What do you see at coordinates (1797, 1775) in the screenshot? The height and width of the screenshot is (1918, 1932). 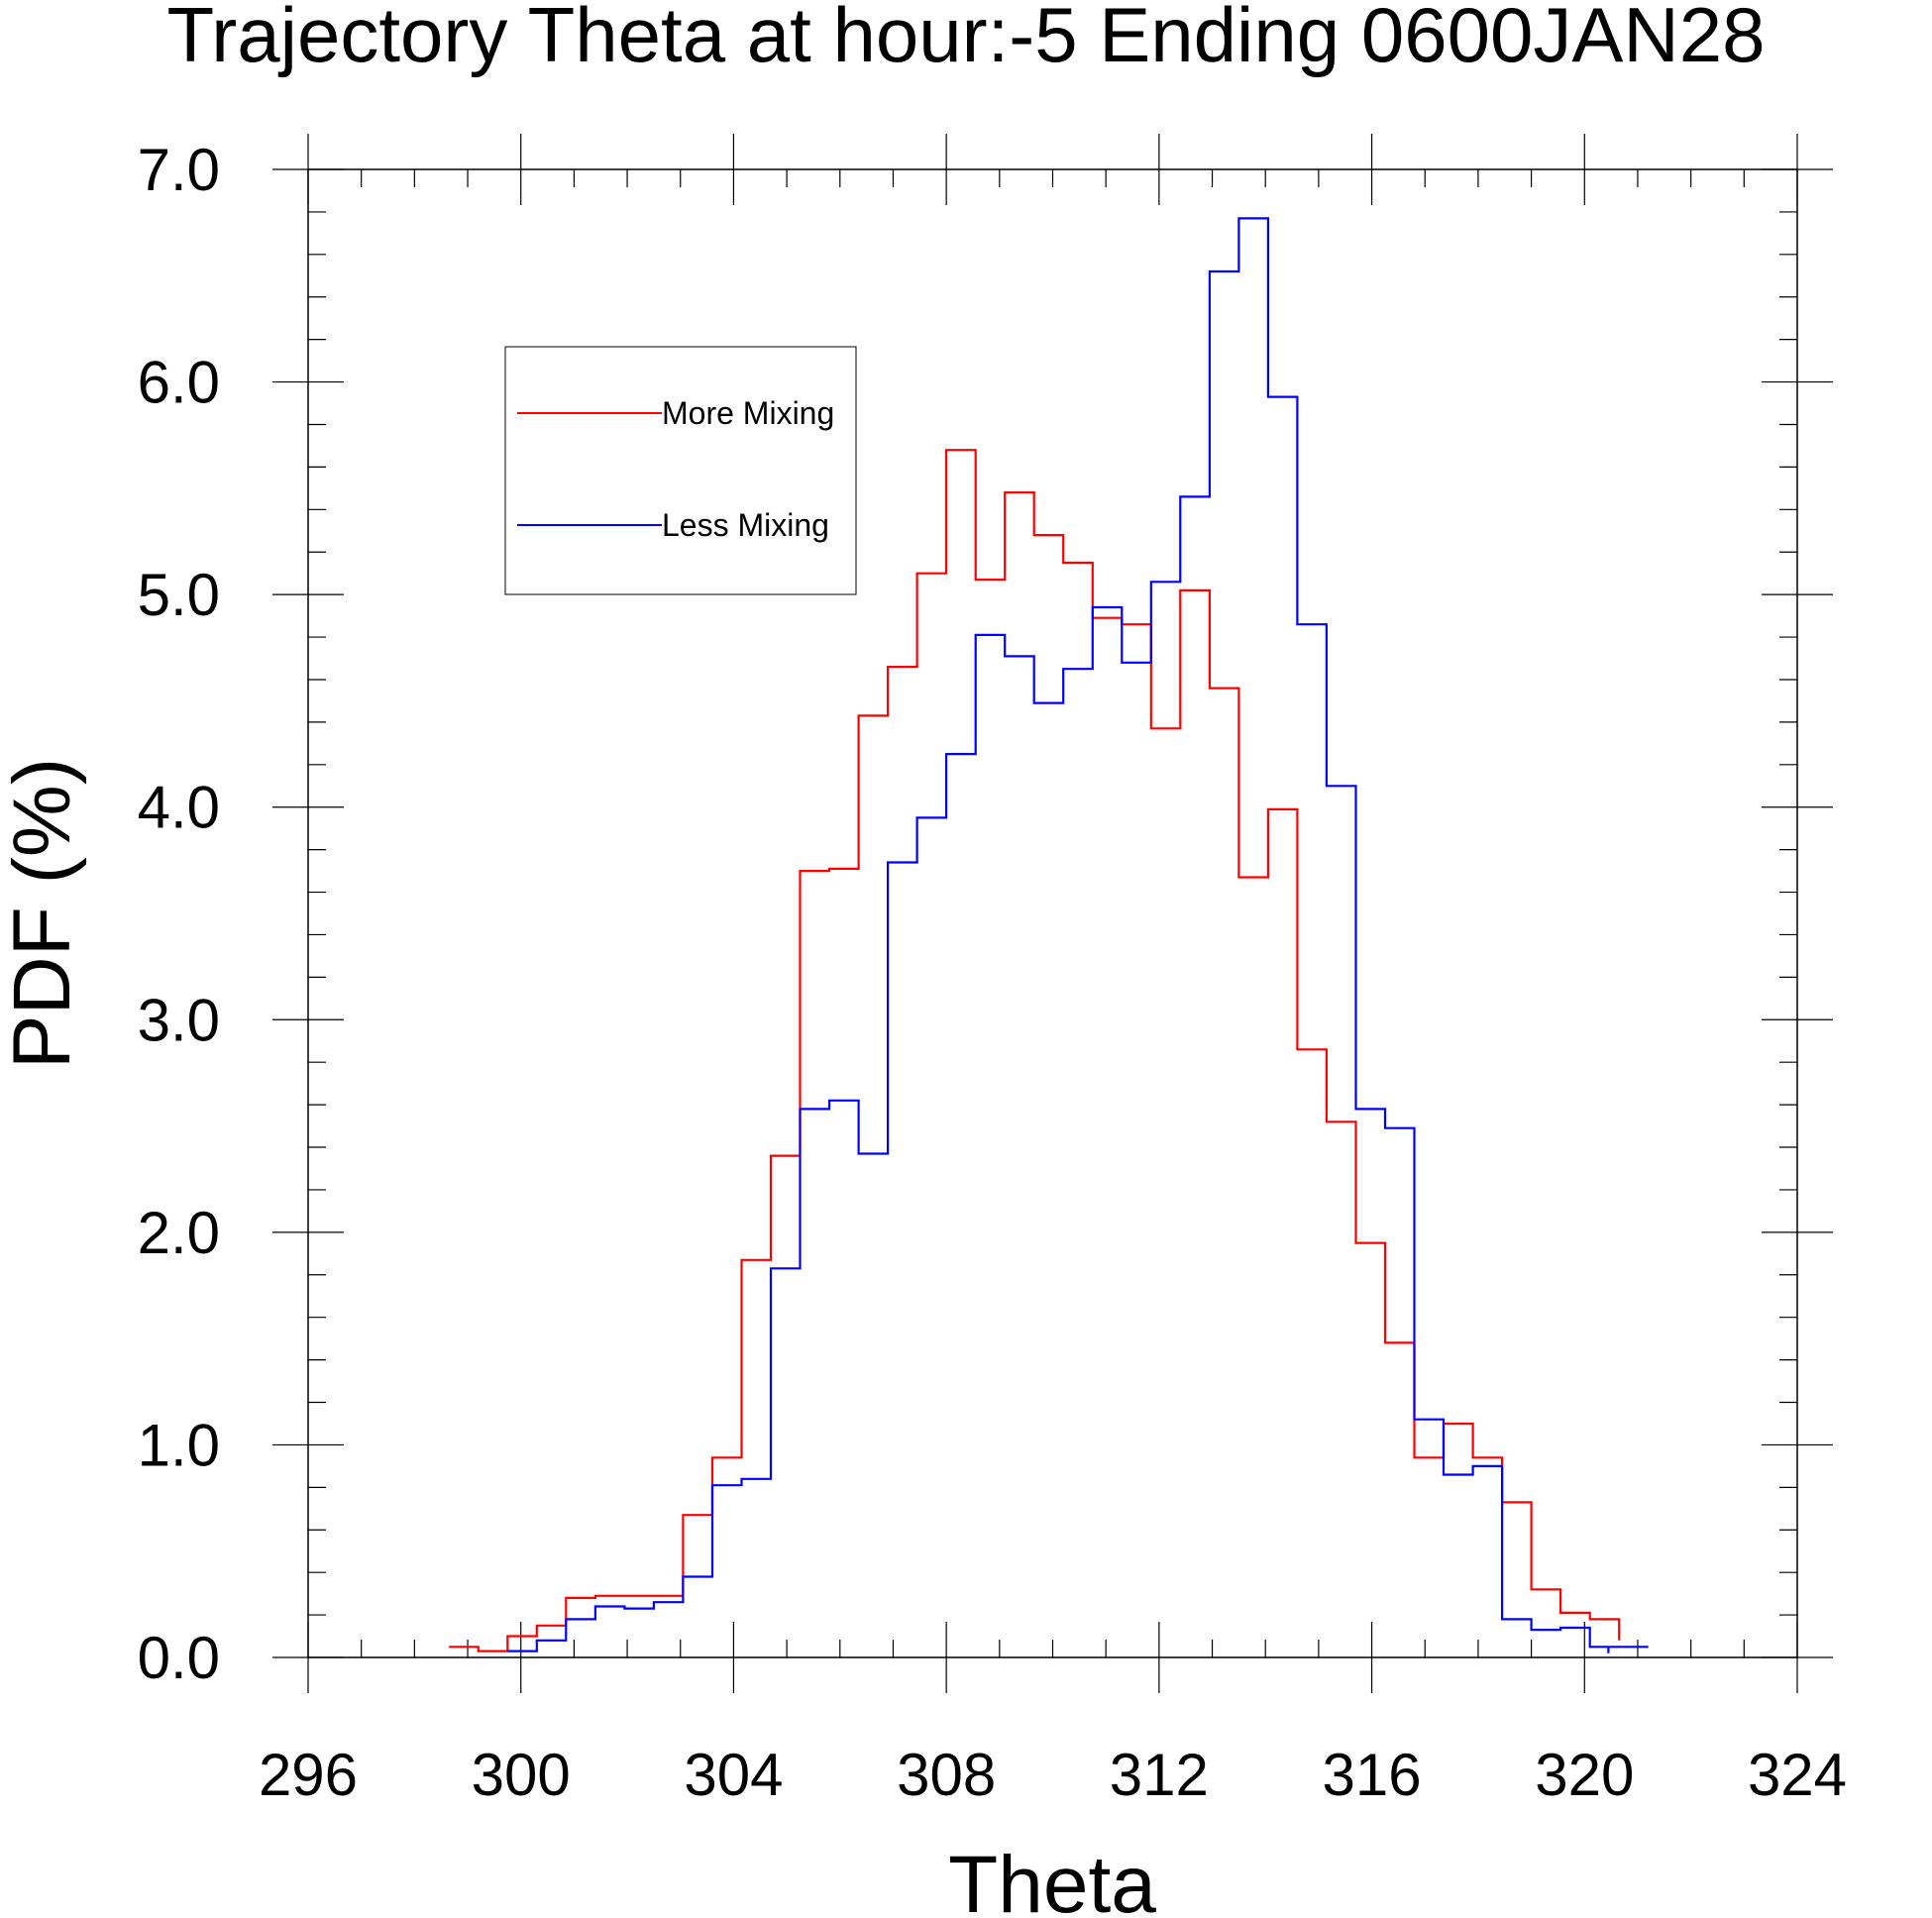 I see `x-tick-label: 324` at bounding box center [1797, 1775].